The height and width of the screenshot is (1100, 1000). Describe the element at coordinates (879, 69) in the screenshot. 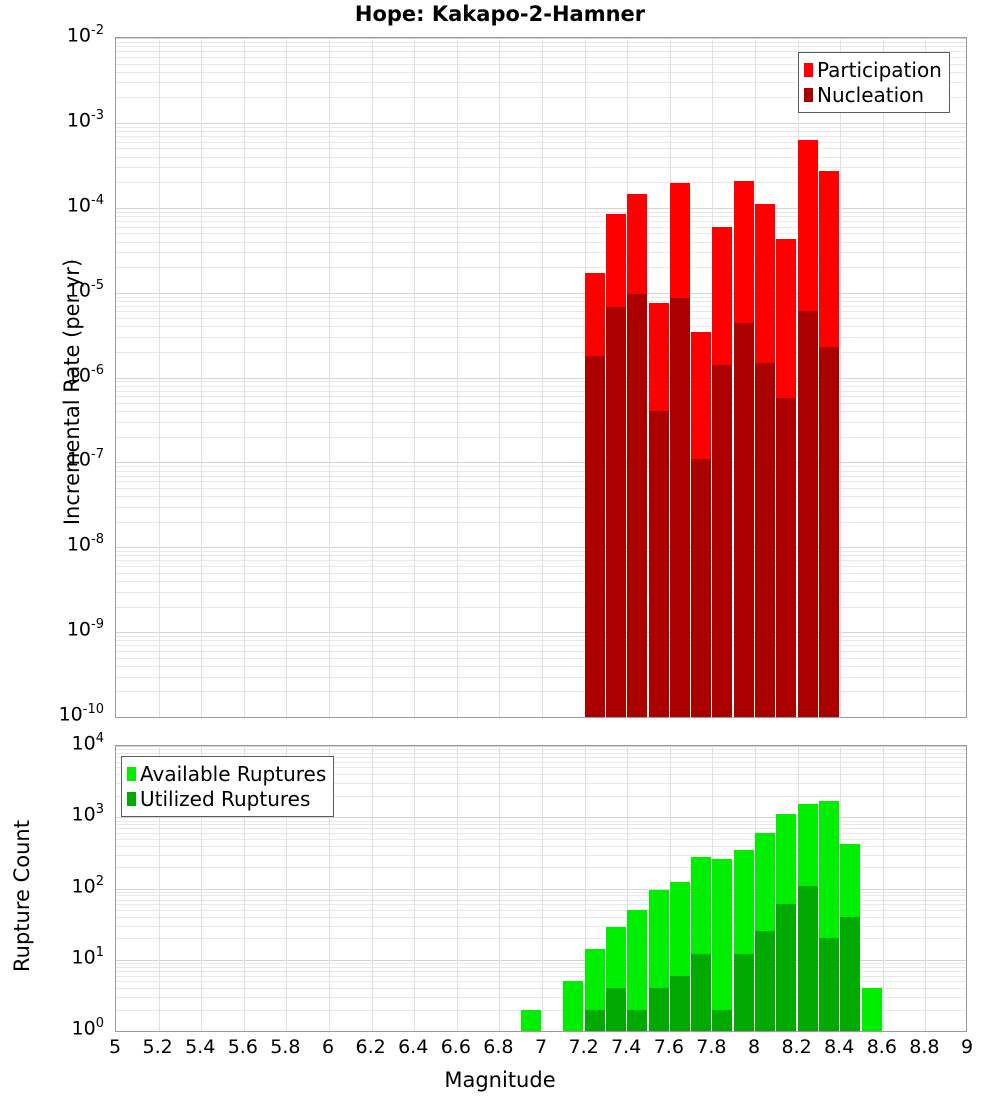

I see `legend-label-participation: Participation` at that location.